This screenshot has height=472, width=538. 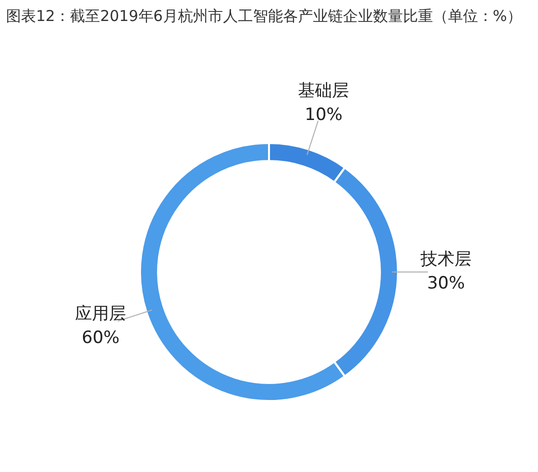 I want to click on data-label: 60%, so click(x=101, y=338).